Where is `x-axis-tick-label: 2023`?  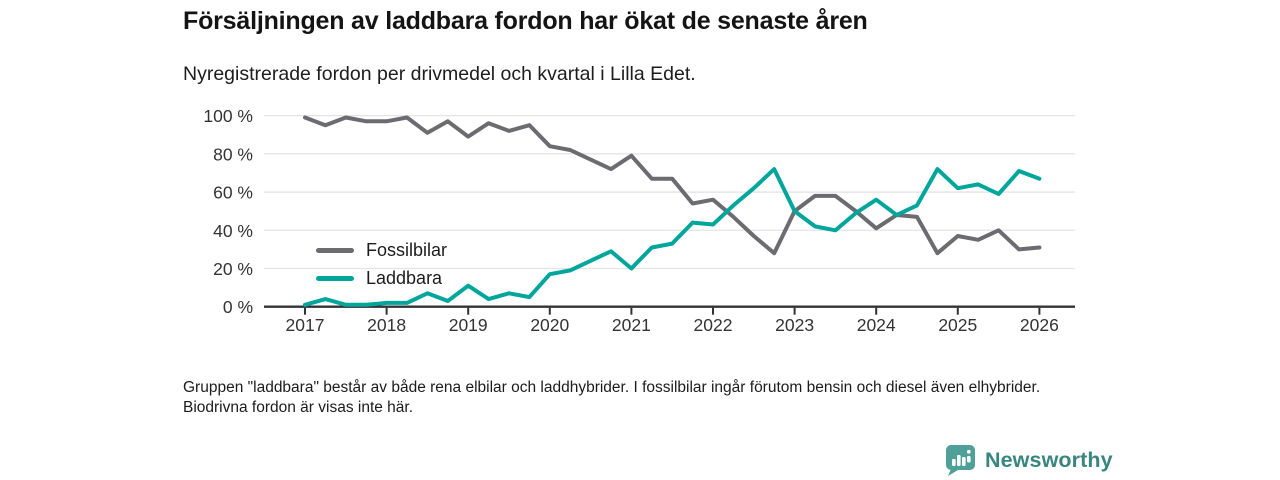
x-axis-tick-label: 2023 is located at coordinates (794, 325).